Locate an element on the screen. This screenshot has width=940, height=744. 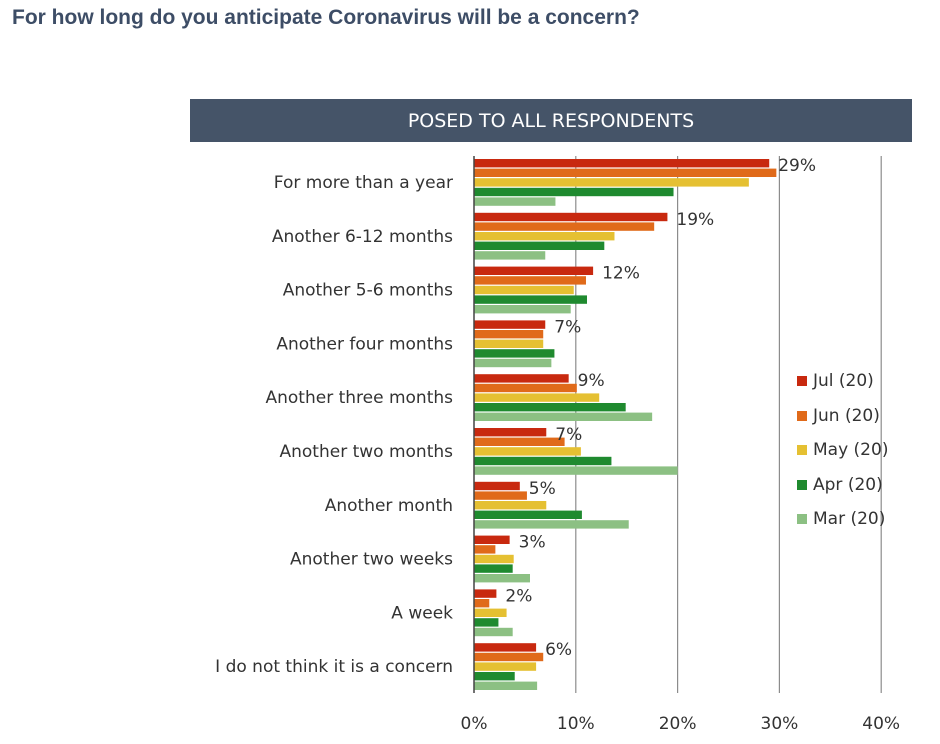
category-label: Another four months is located at coordinates (364, 344).